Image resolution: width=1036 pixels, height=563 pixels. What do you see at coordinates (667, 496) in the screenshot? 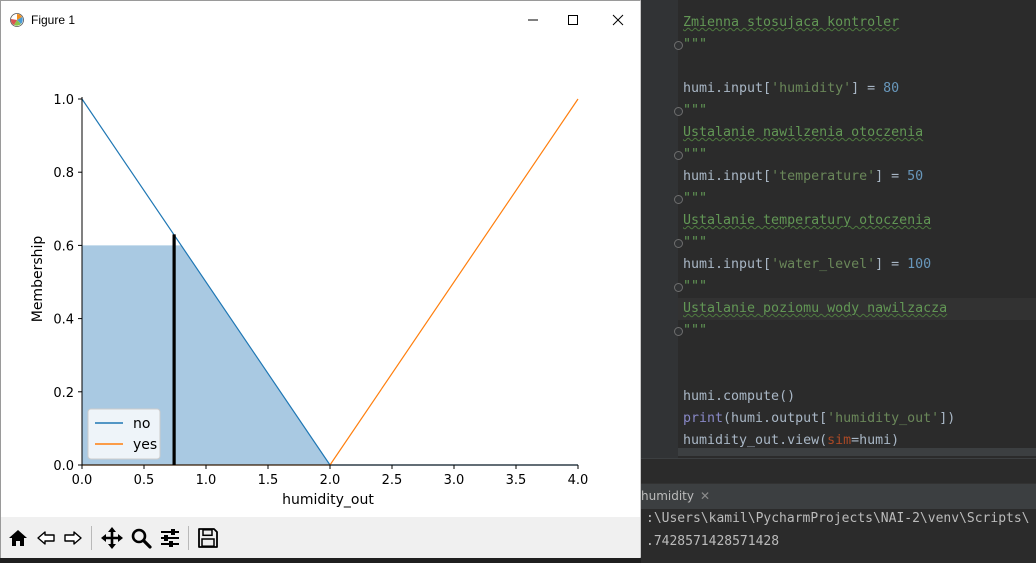
I see `run-tab-label: humidity` at bounding box center [667, 496].